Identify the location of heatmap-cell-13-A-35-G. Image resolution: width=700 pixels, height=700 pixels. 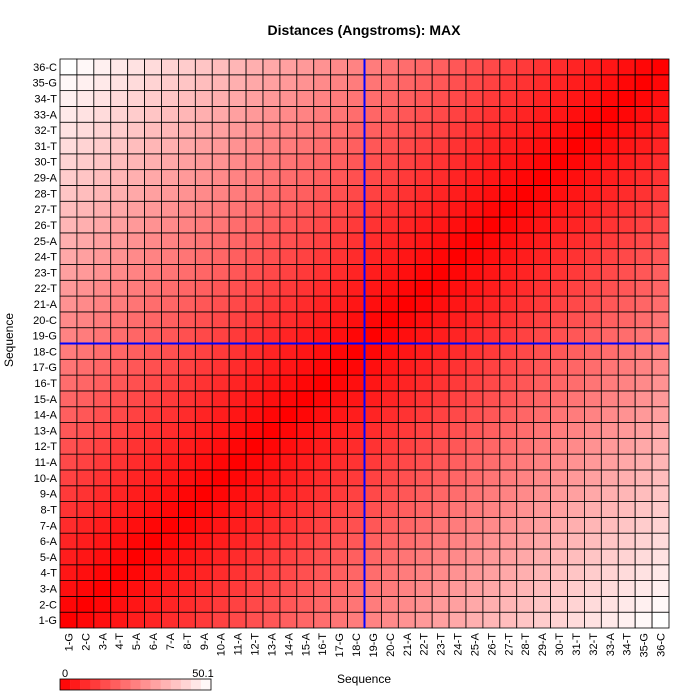
(643, 430).